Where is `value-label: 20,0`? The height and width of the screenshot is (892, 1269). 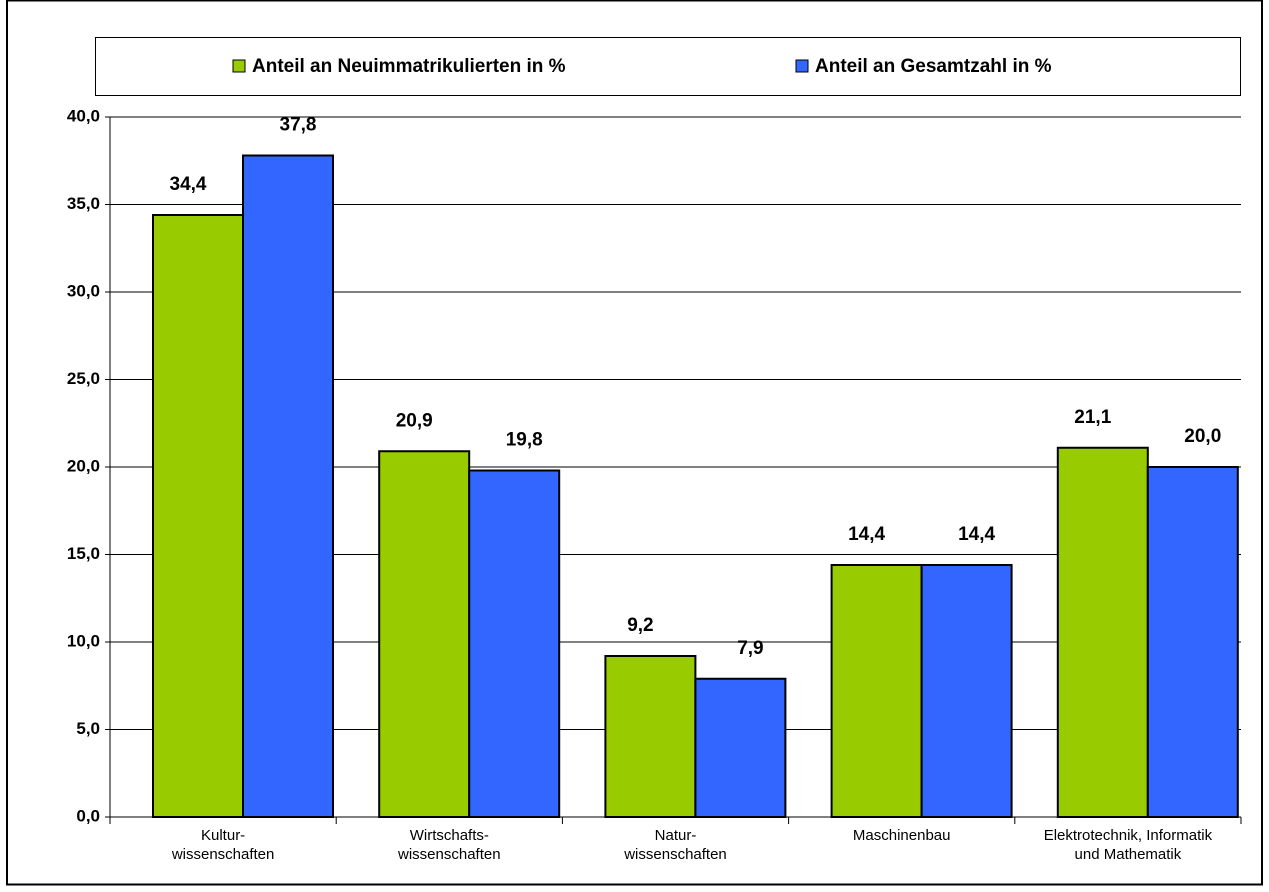 value-label: 20,0 is located at coordinates (1202, 436).